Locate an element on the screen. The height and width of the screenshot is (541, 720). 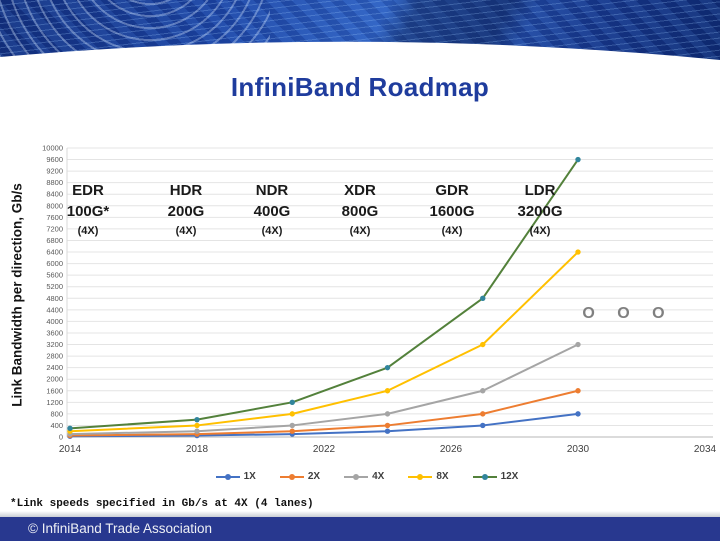
y-tick-label: 5200 is located at coordinates (54, 286).